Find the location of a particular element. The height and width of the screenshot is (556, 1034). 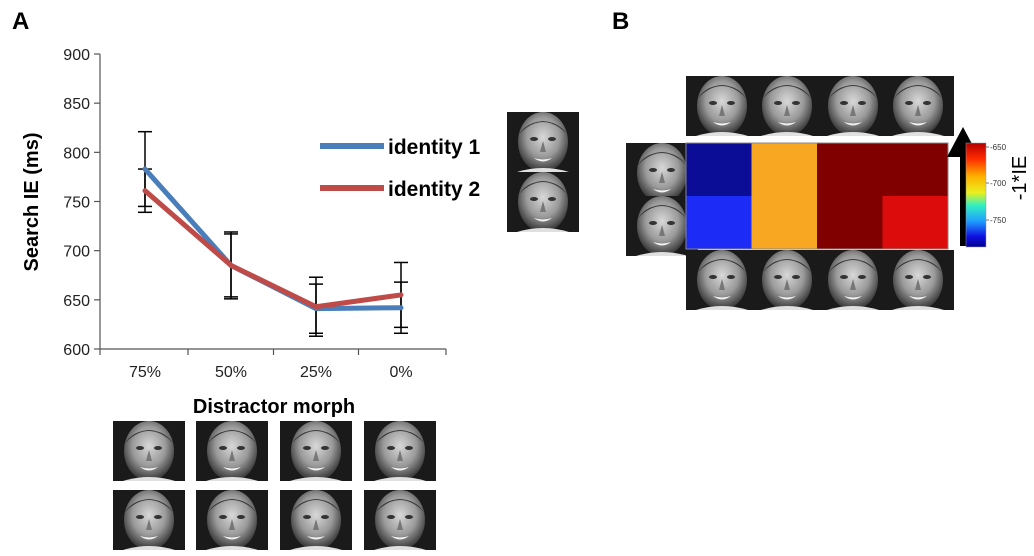

series-lines is located at coordinates (273, 239).